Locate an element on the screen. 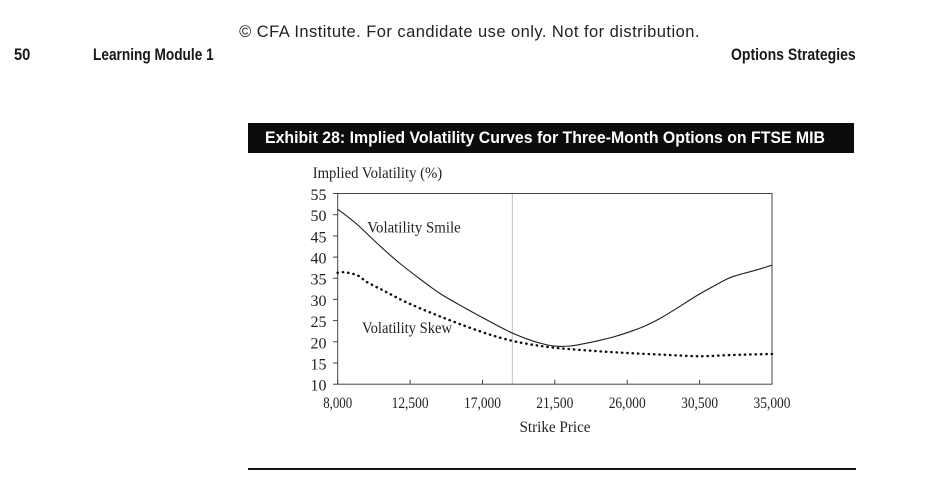 This screenshot has height=487, width=939. svg-text: 30,500 is located at coordinates (699, 403).